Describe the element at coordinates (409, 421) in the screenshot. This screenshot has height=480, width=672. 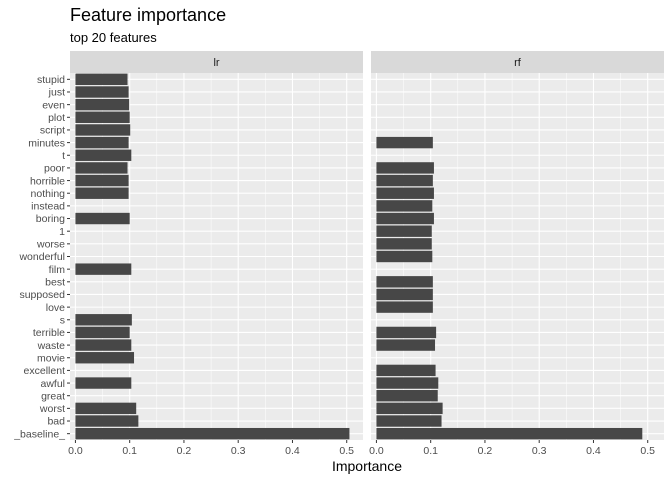
I see `bar-rf-bad` at that location.